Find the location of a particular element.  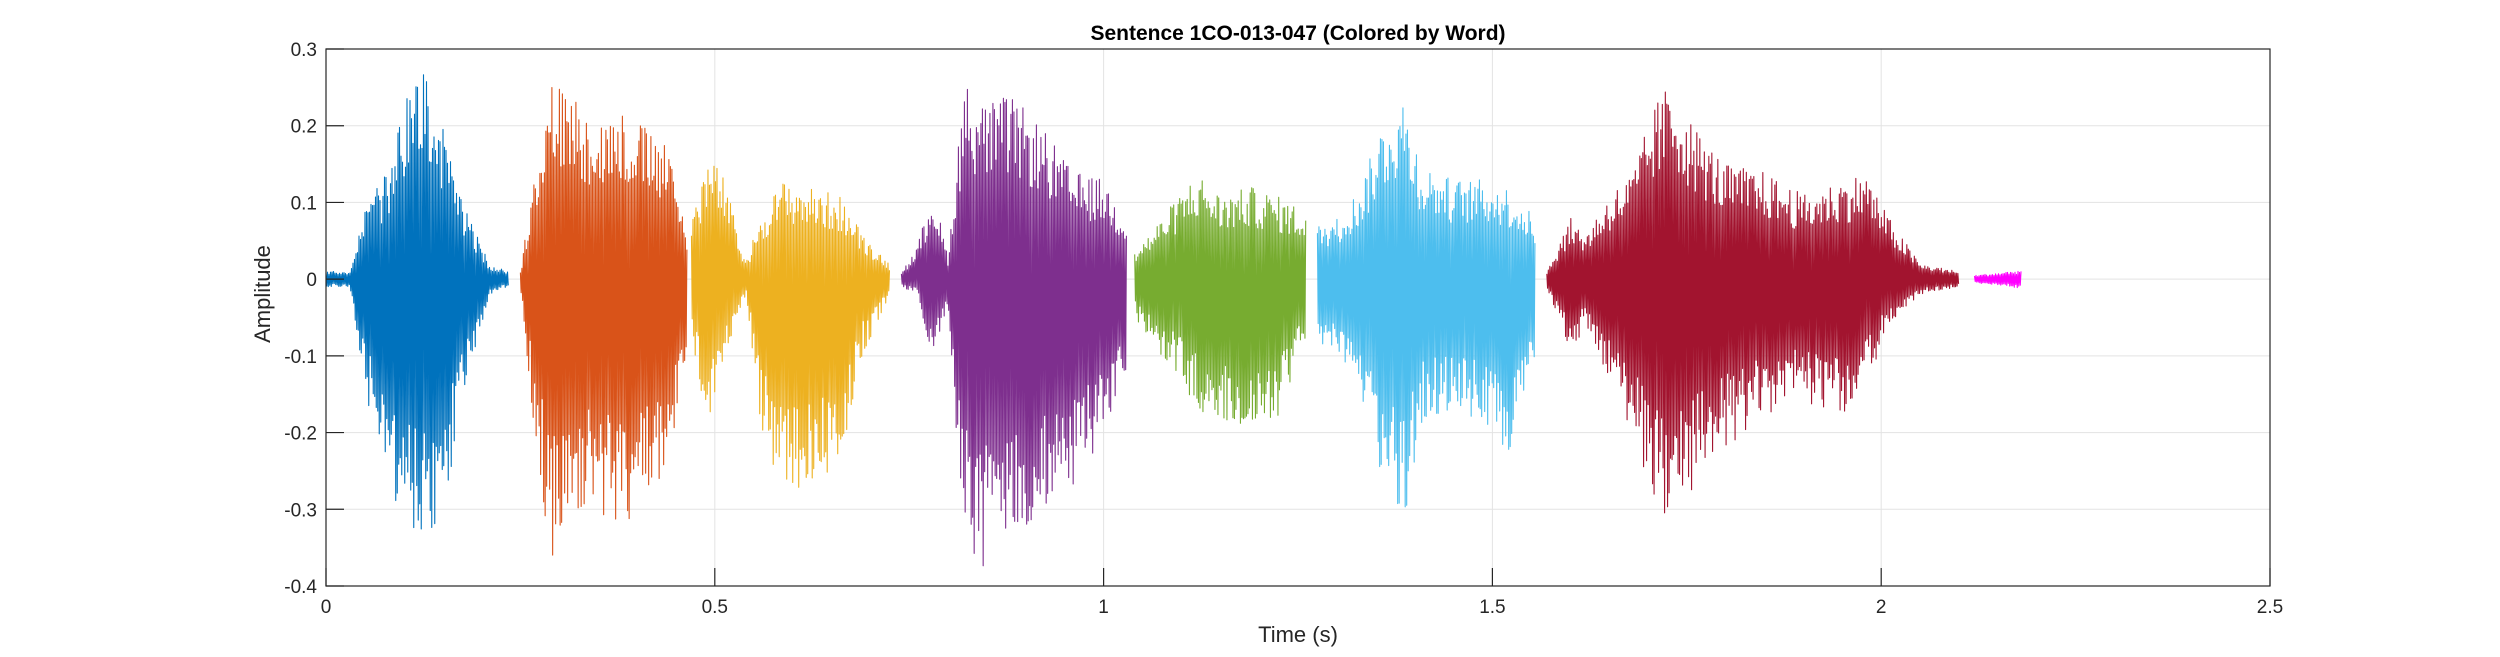

x-tick-label: 0.5 is located at coordinates (715, 607).